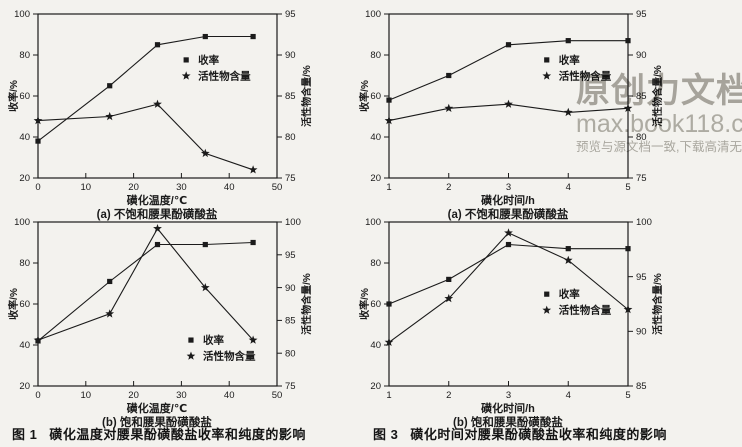 This screenshot has height=447, width=742. I want to click on series-line-yield, so click(145, 291).